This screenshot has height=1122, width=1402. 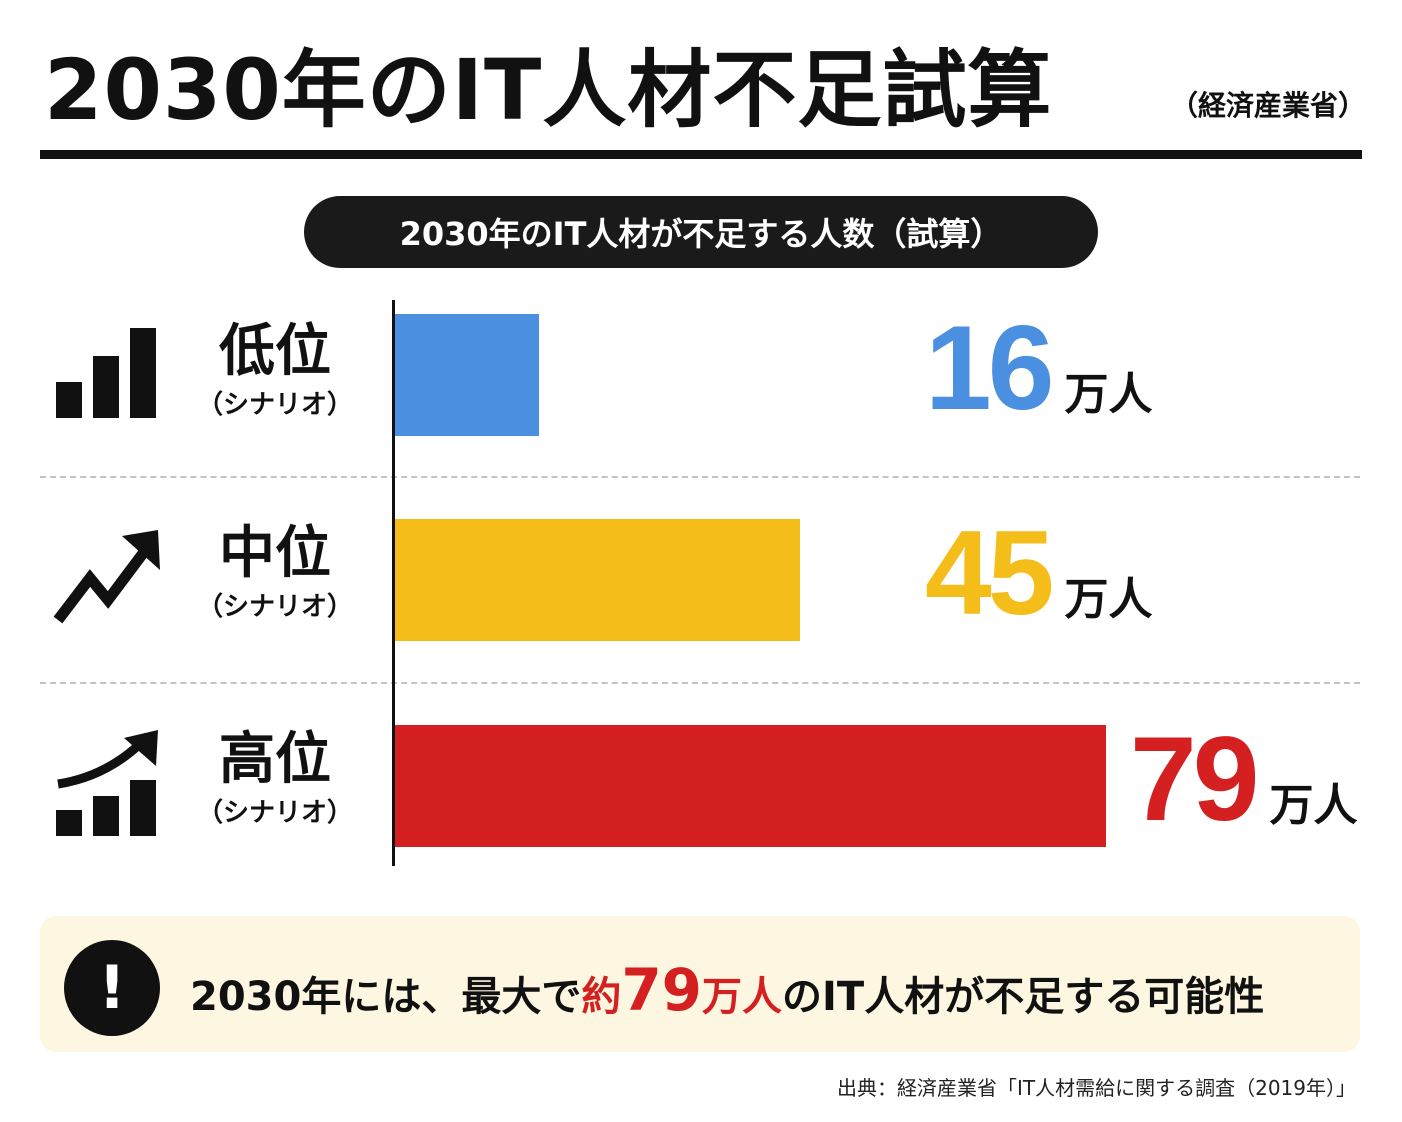 I want to click on callout-text-after: のIT人材が不足する可能性, so click(x=1023, y=997).